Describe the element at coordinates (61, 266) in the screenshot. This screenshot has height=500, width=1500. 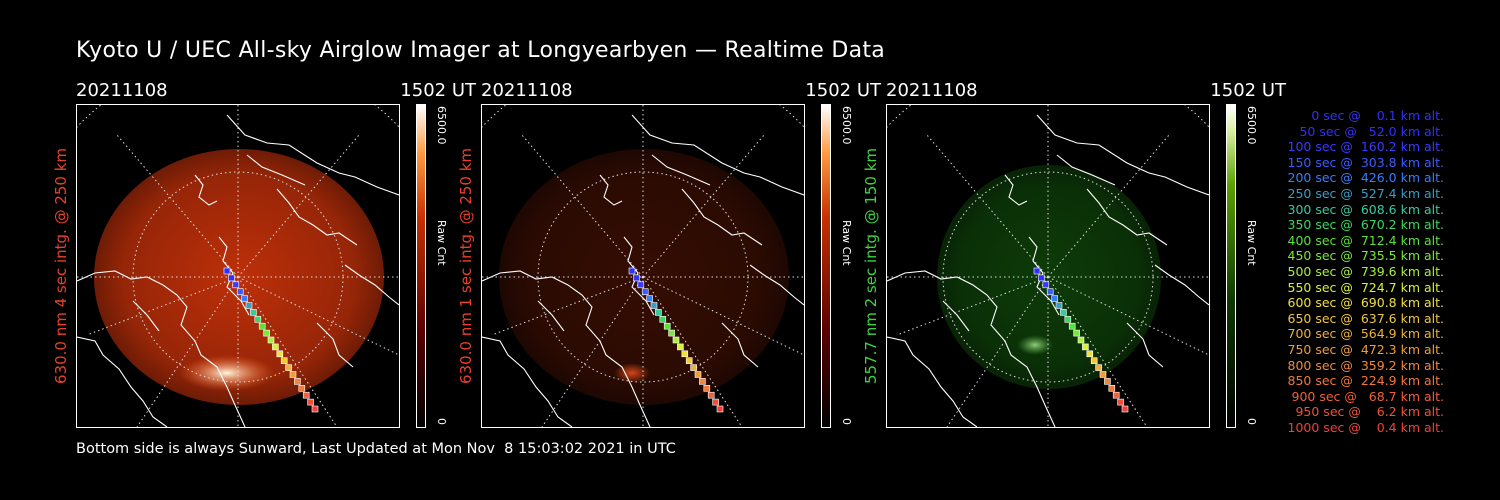
I see `panel-wavelength-label: 630.0 nm 4 sec intg. @ 250 km` at that location.